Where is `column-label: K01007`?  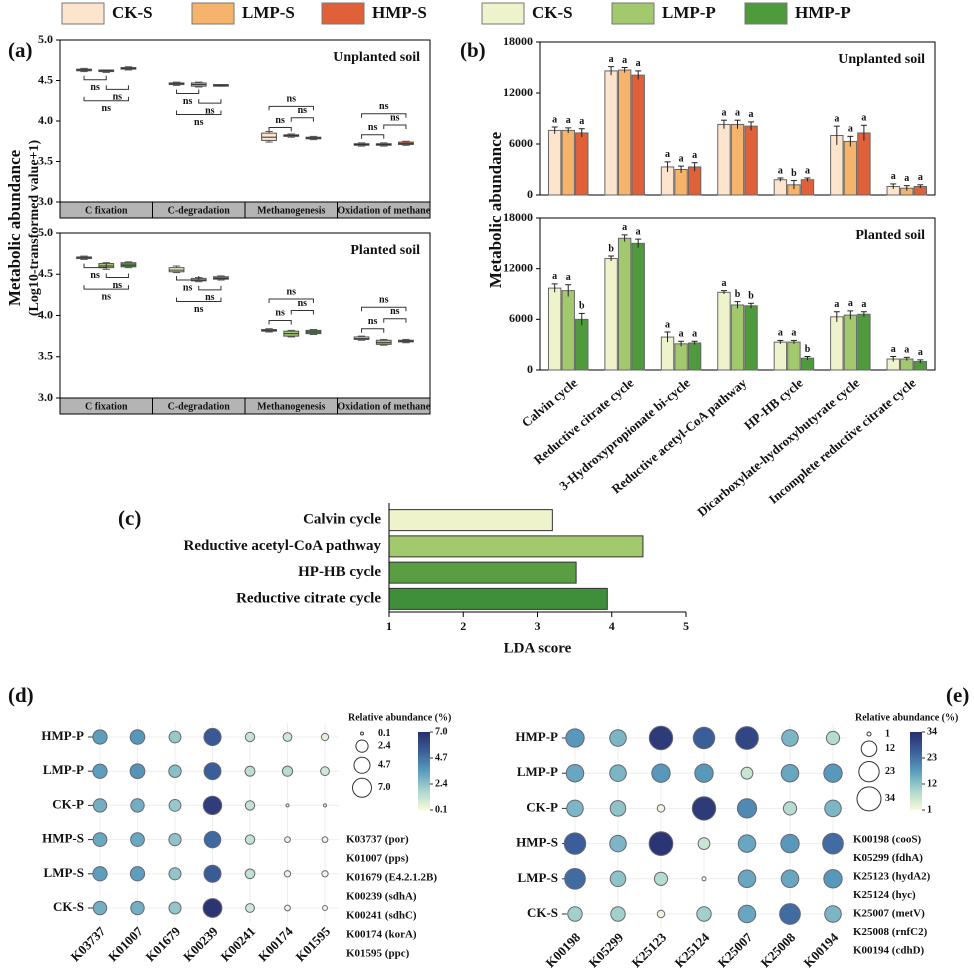 column-label: K01007 is located at coordinates (125, 943).